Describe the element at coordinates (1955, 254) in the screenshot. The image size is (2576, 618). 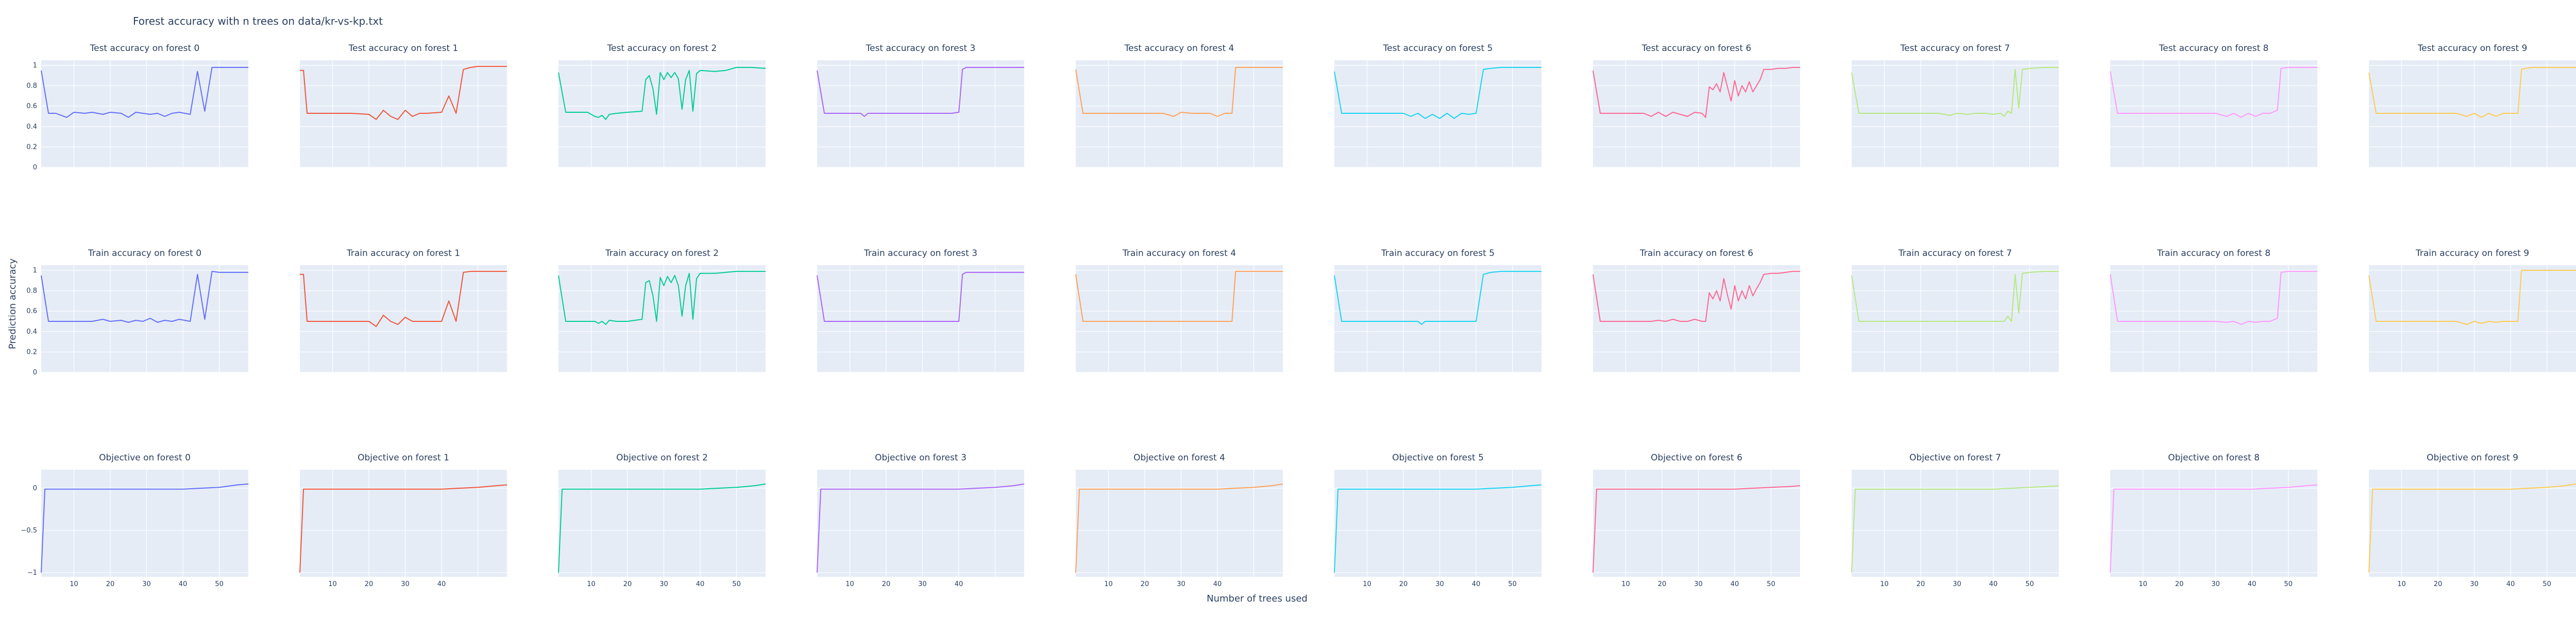
I see `subplot-title: Train accuracy on forest 7` at that location.